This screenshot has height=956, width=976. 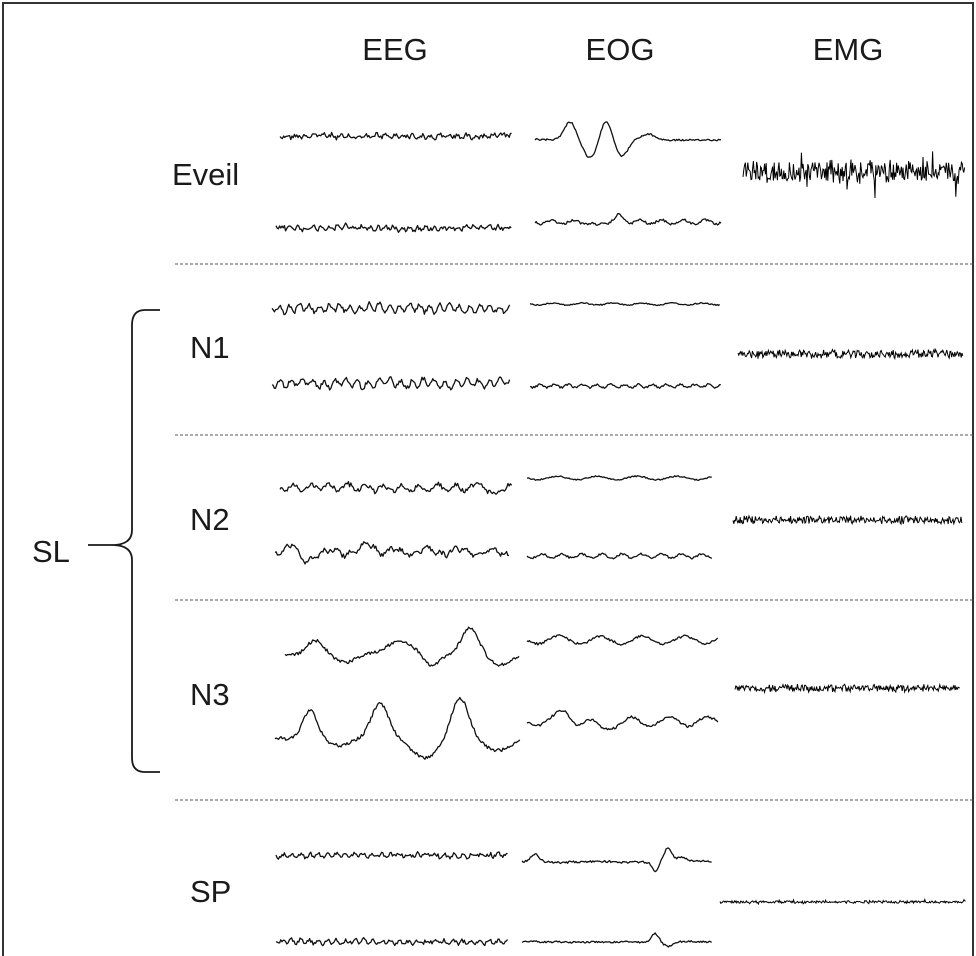 I want to click on stage-label-sp: SP, so click(x=210, y=891).